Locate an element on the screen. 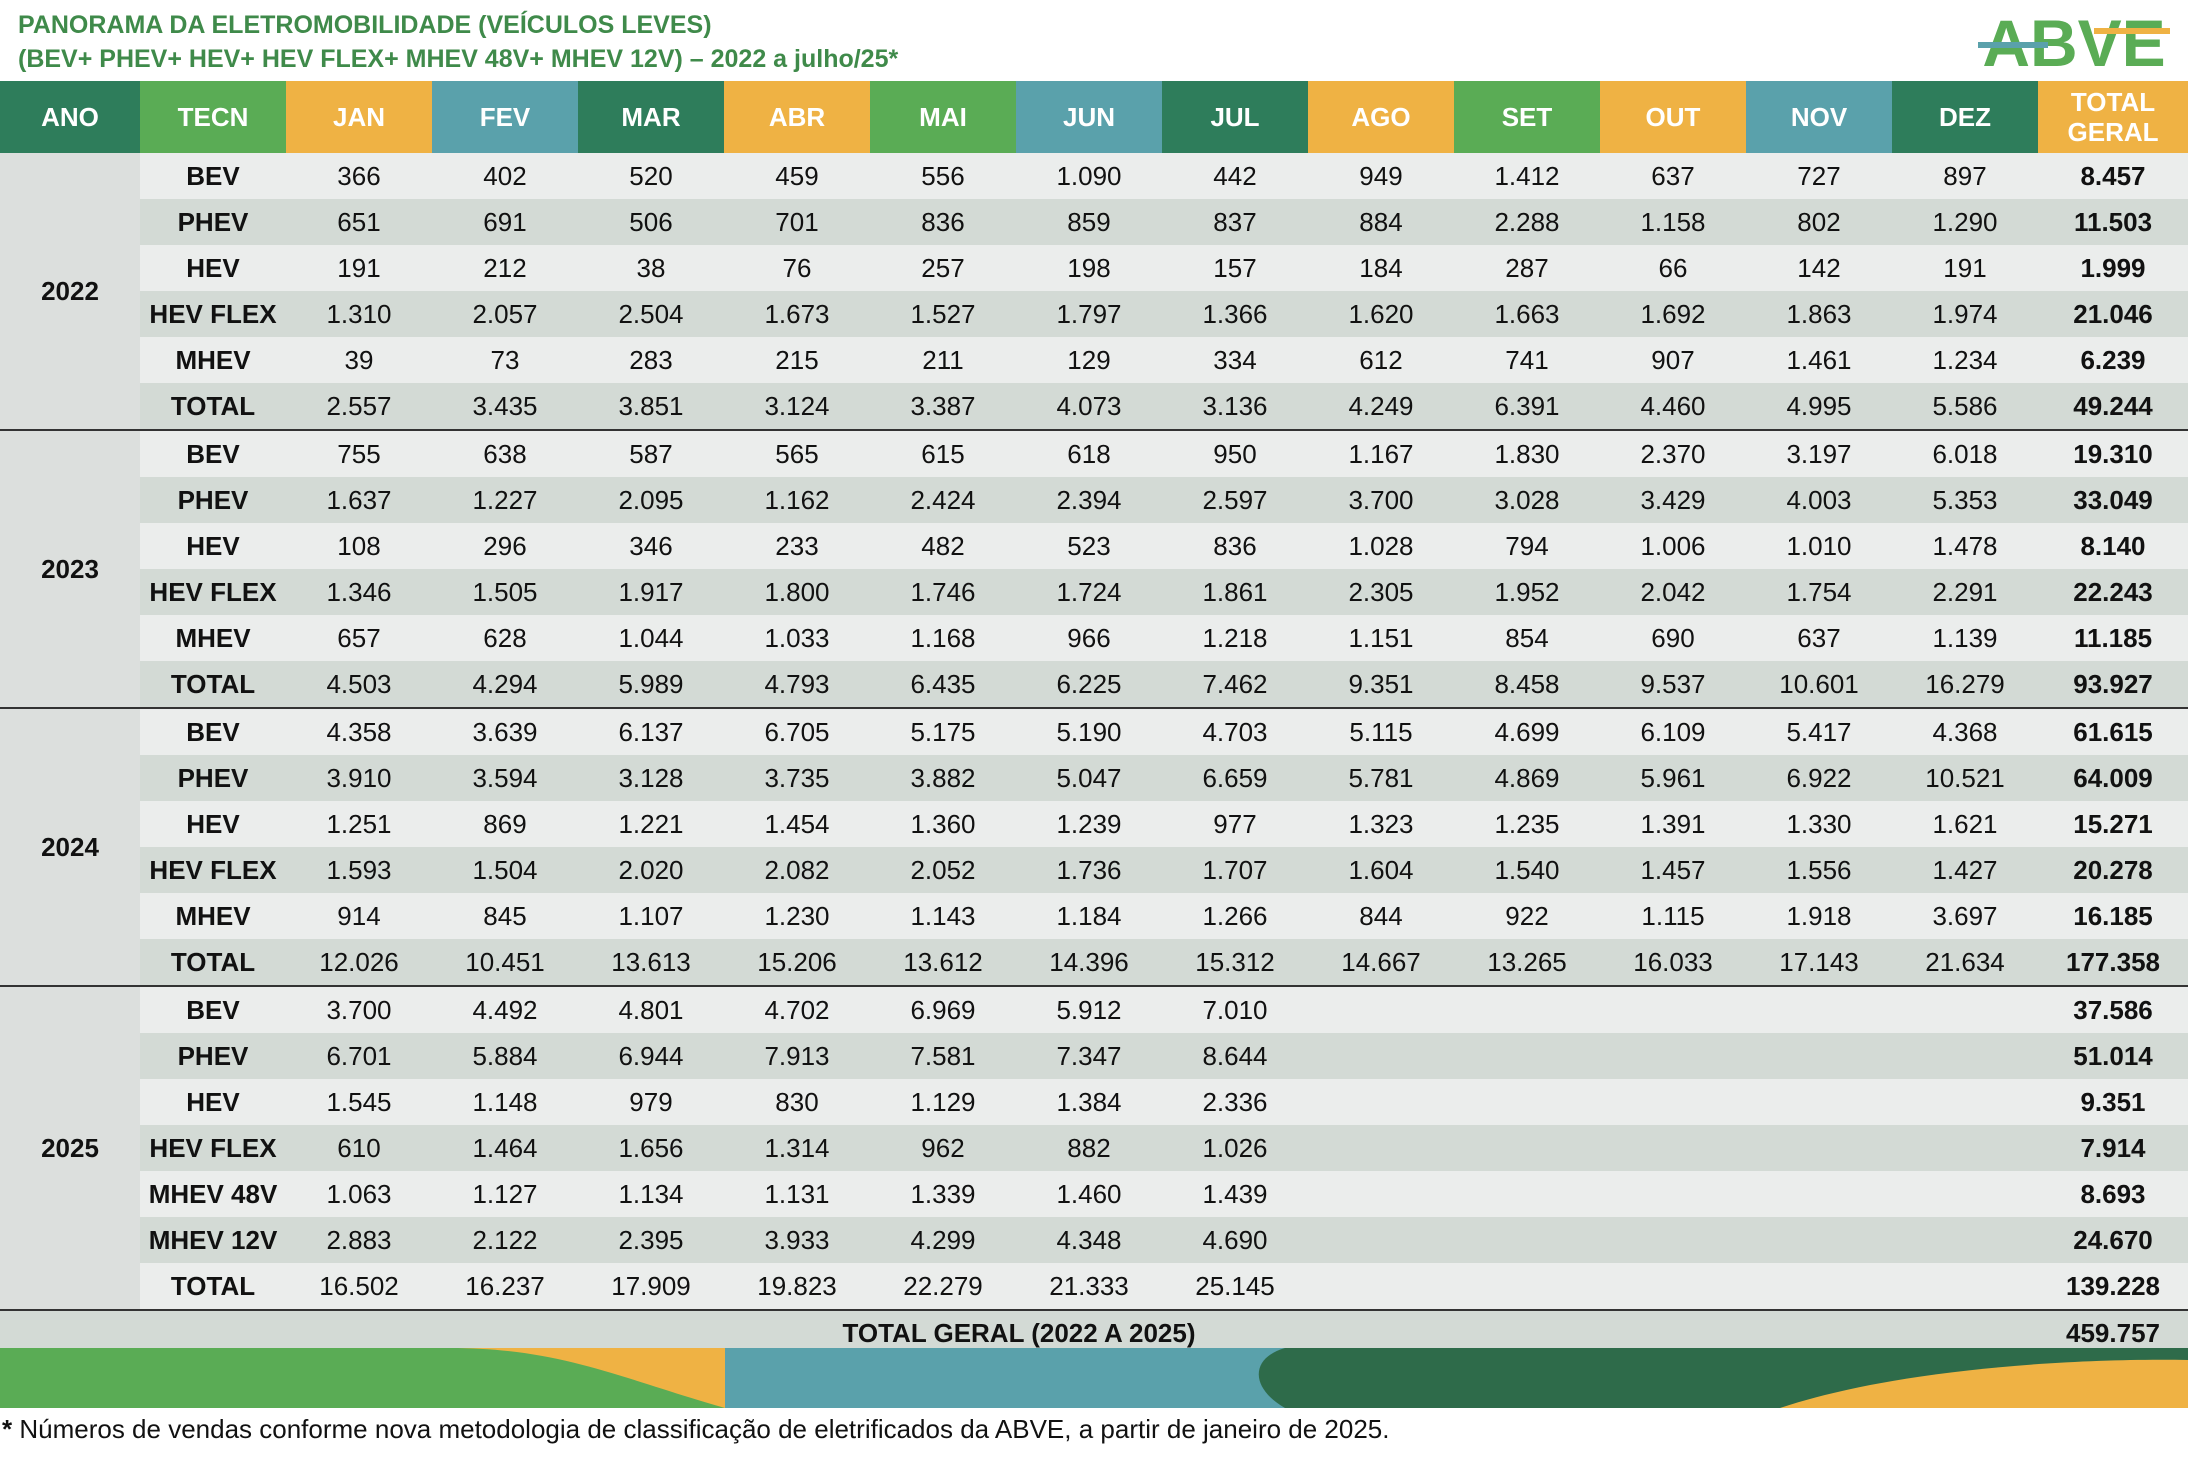 This screenshot has width=2188, height=1464. value-cell: 4.358 is located at coordinates (359, 731).